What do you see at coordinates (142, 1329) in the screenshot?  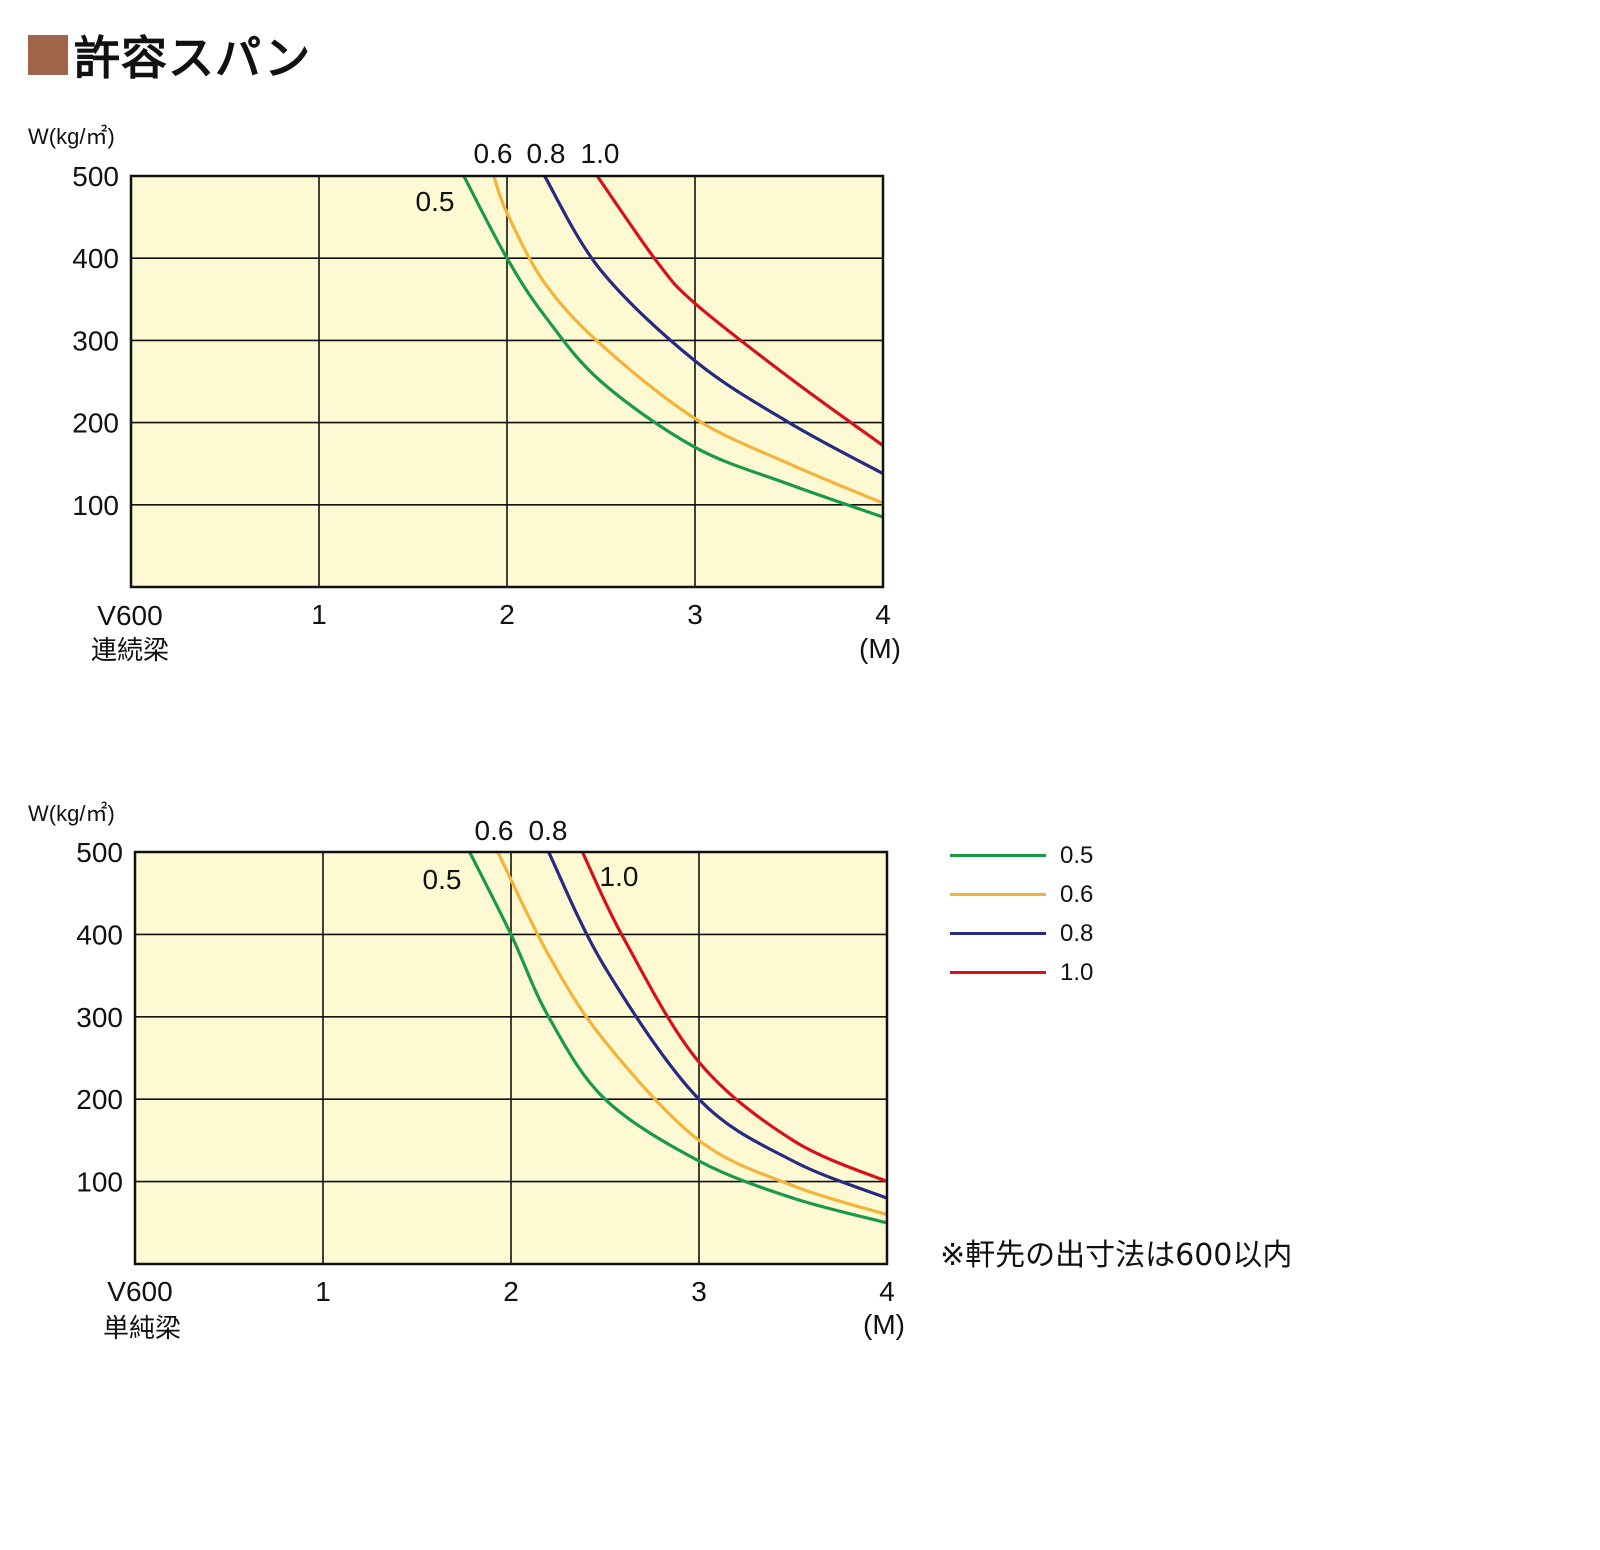 I see `beam-type-label: 単純梁` at bounding box center [142, 1329].